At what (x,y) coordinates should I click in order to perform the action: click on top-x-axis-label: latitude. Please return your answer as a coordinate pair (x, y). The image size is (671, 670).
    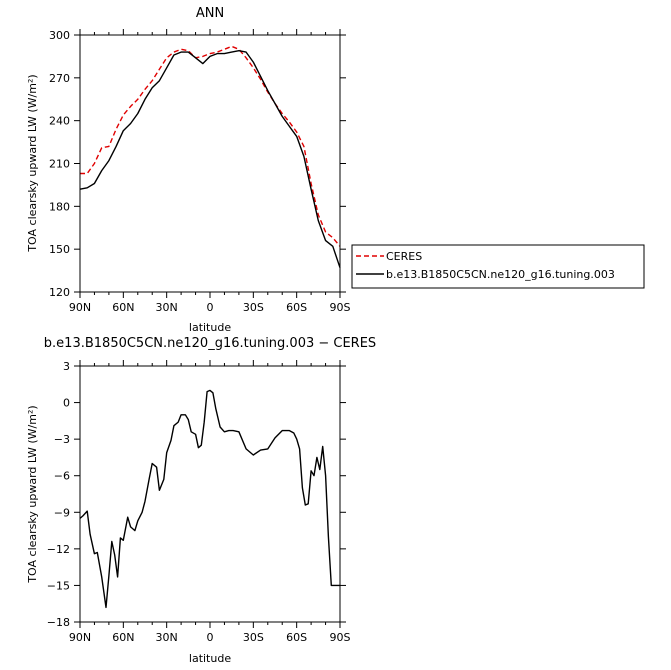
    Looking at the image, I should click on (210, 327).